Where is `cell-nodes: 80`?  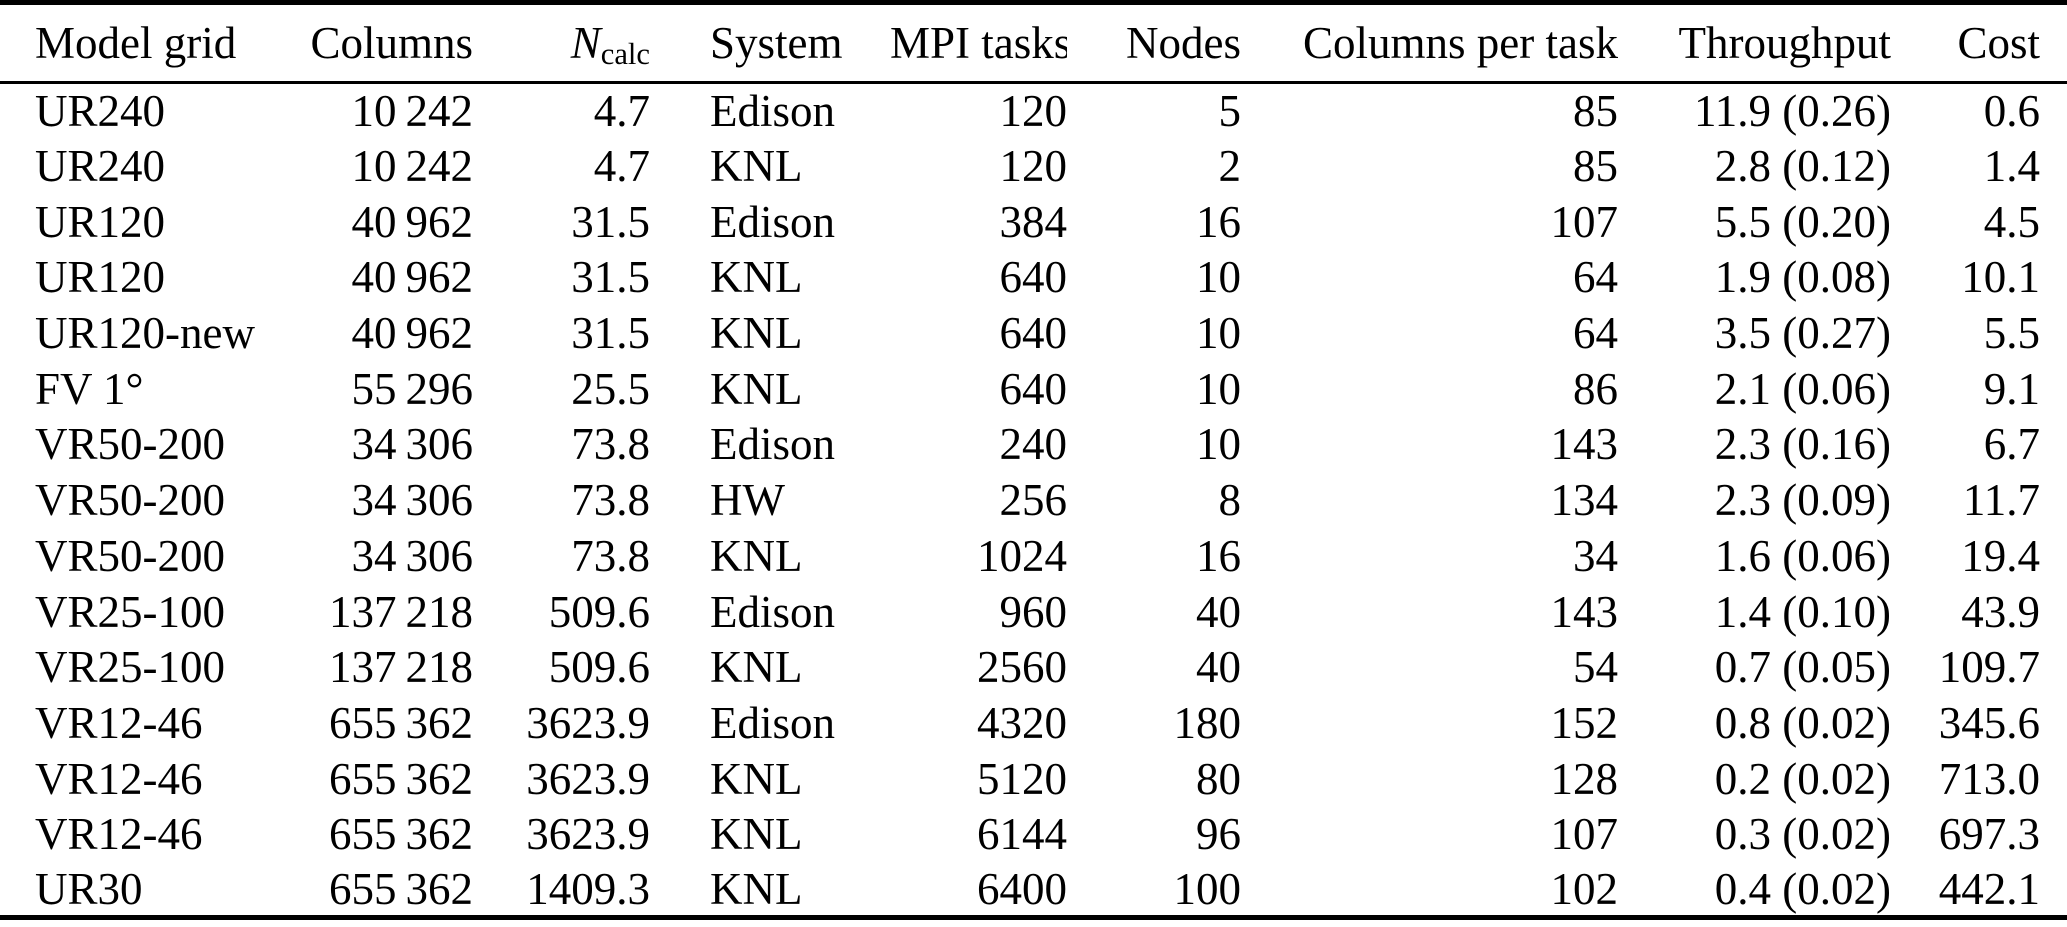 cell-nodes: 80 is located at coordinates (1218, 778).